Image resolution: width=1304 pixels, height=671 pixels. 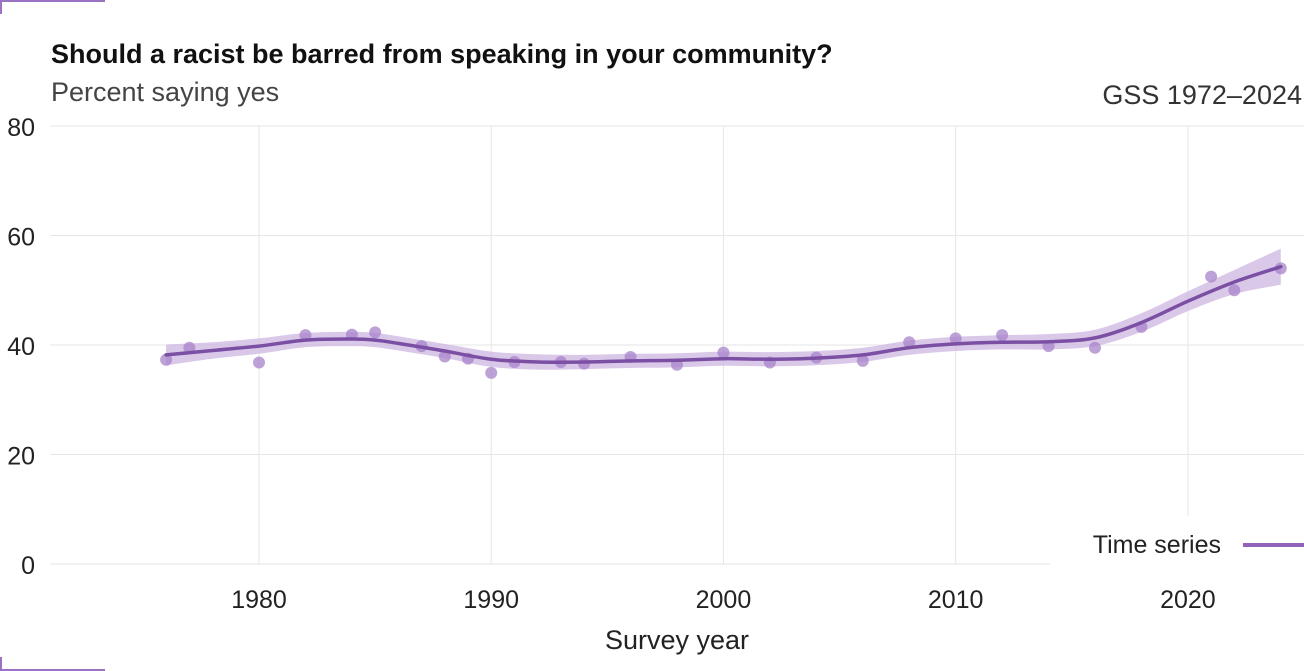 I want to click on x-axis-title: Survey year, so click(x=677, y=640).